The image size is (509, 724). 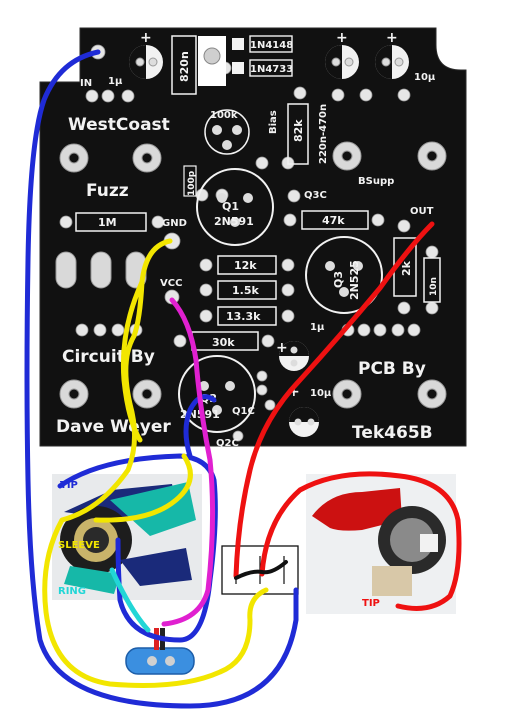 What do you see at coordinates (113, 427) in the screenshot?
I see `label-dave-weyer: Dave Weyer` at bounding box center [113, 427].